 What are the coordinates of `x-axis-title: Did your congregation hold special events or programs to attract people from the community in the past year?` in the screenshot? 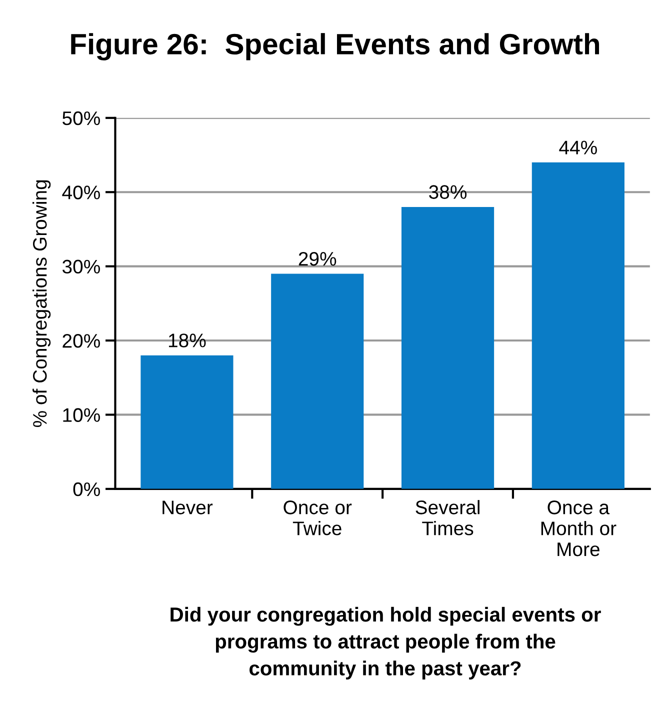 It's located at (385, 643).